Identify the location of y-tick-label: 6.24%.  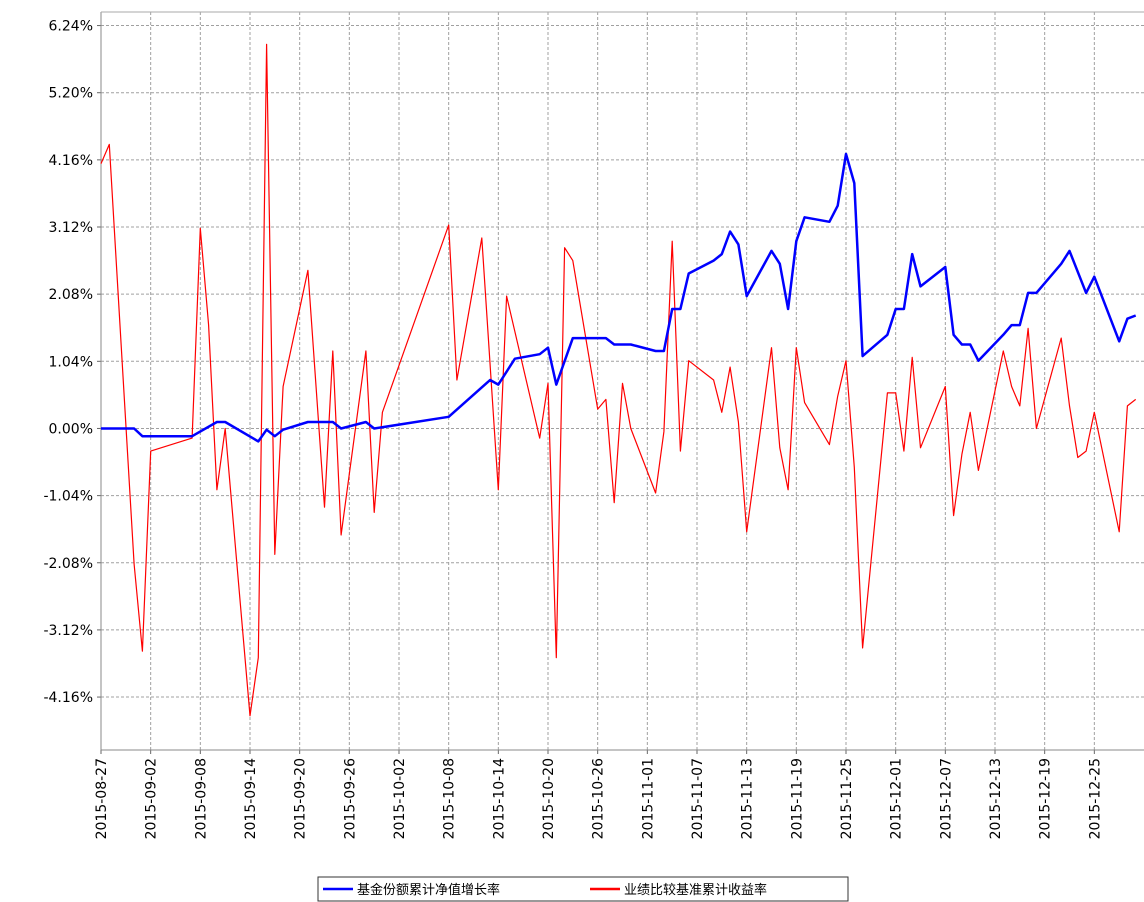
(71, 27).